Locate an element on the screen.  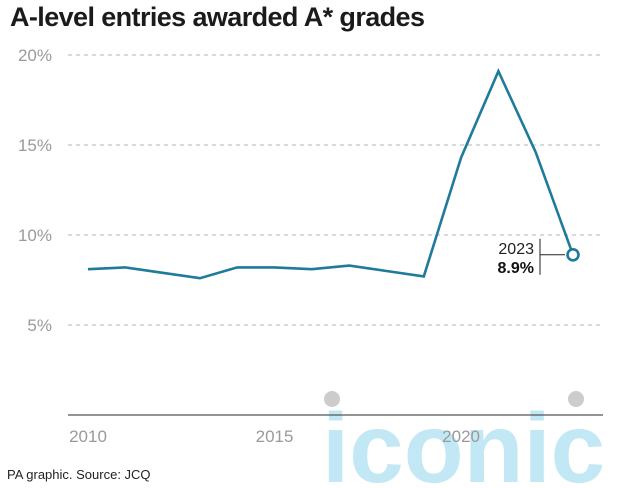
y-tick-label: 15% is located at coordinates (35, 145).